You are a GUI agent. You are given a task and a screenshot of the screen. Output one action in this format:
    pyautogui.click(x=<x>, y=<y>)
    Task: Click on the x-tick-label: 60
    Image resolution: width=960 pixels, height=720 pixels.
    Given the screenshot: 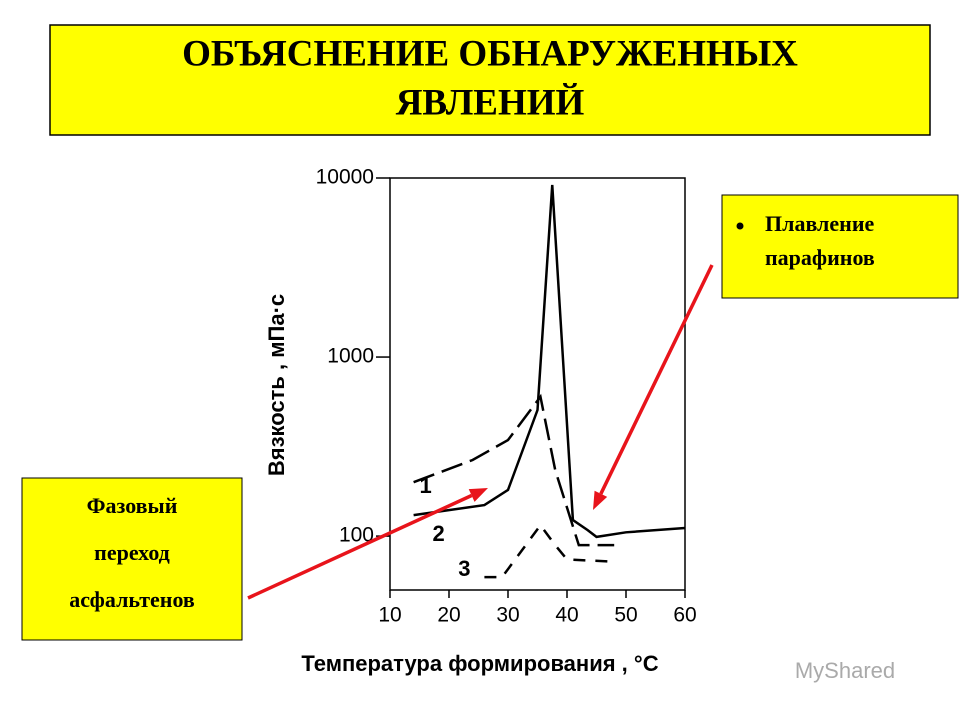 What is the action you would take?
    pyautogui.click(x=684, y=615)
    